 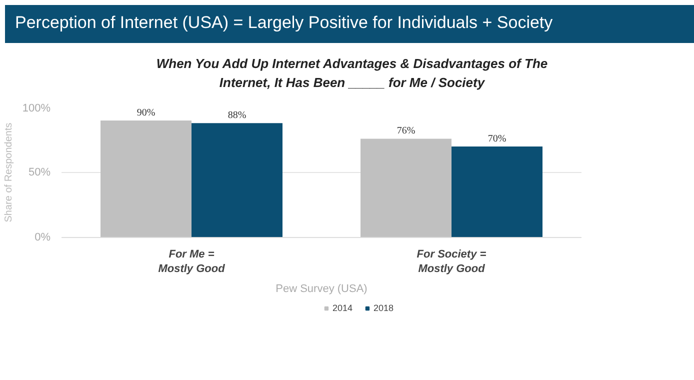 What do you see at coordinates (352, 73) in the screenshot?
I see `chart-subtitle: When You Add Up Internet Advantages & Disadvantages of The Internet, It Has Been _____ for Me / Society` at bounding box center [352, 73].